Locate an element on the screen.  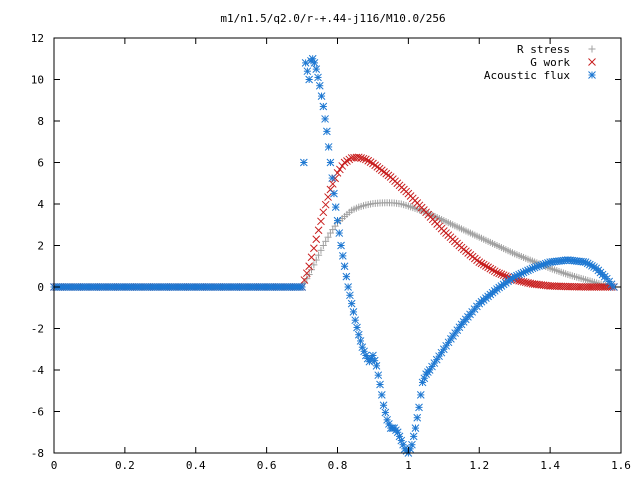
y-tick-label: 6 is located at coordinates (40, 163).